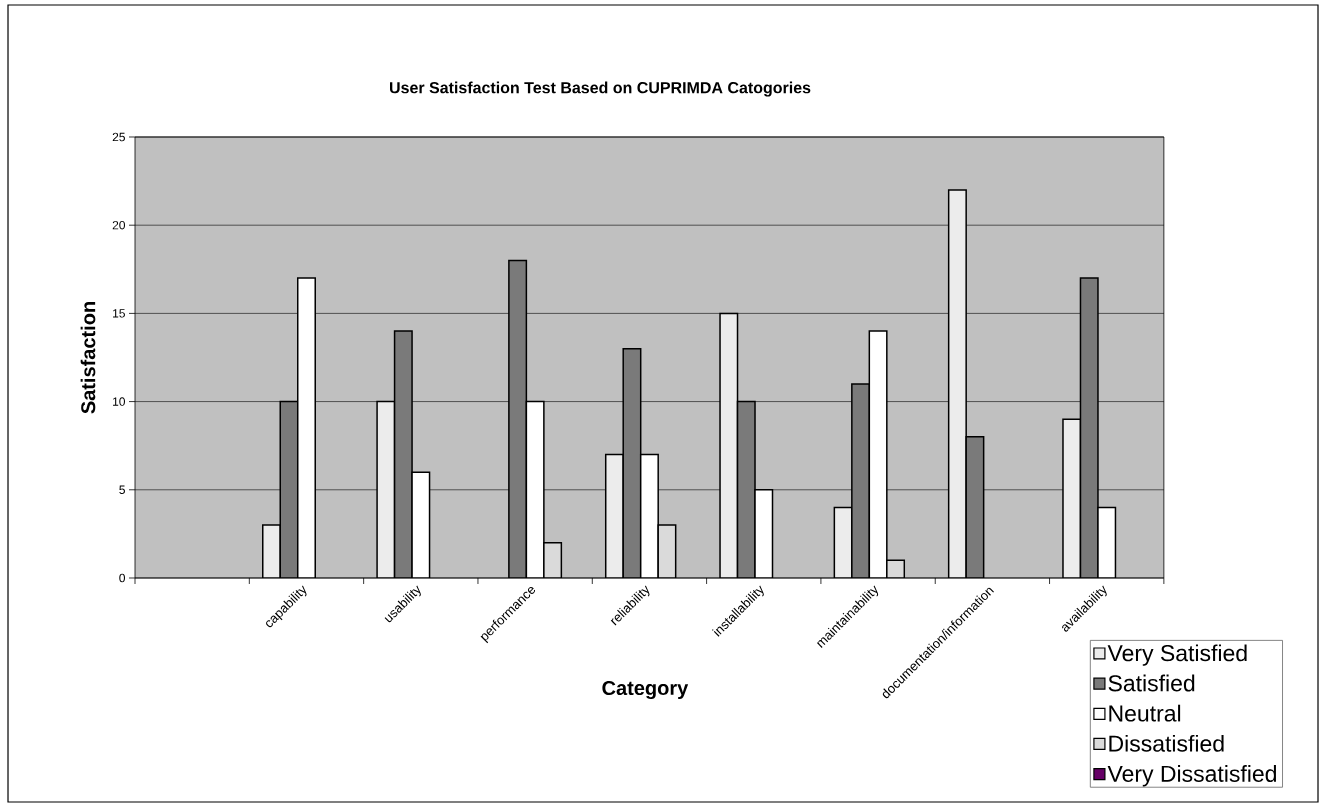  I want to click on x-axis-title: Category, so click(645, 690).